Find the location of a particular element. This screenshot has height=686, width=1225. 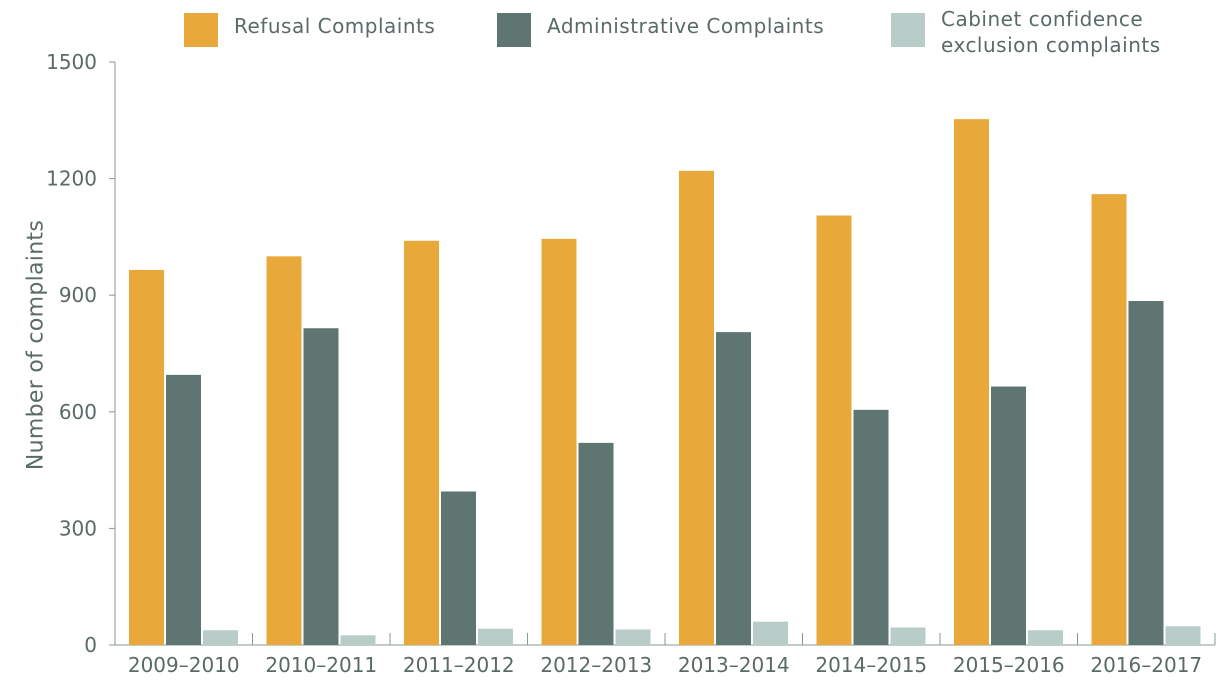

x-tick-label: 2011–2012 is located at coordinates (459, 665).